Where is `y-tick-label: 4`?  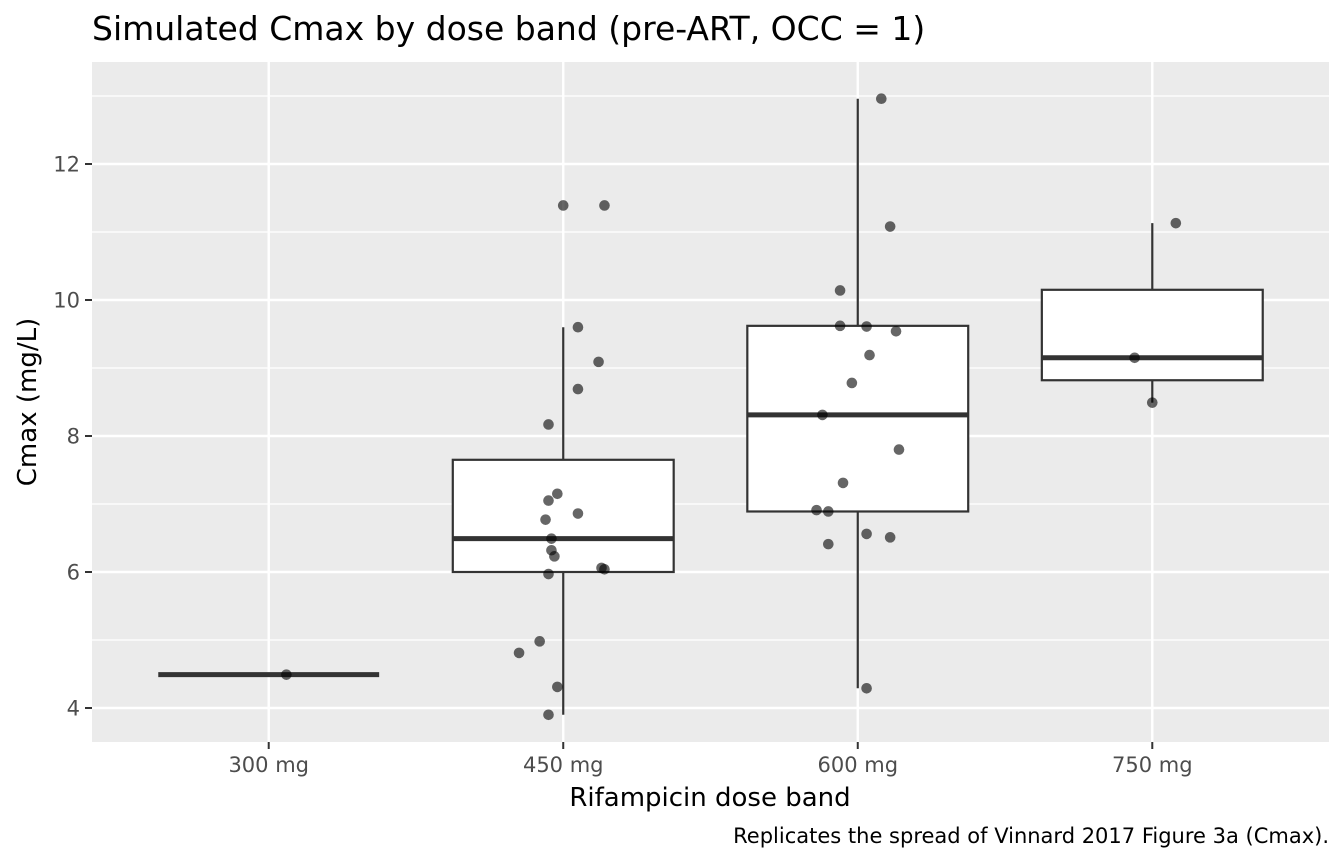 y-tick-label: 4 is located at coordinates (73, 709).